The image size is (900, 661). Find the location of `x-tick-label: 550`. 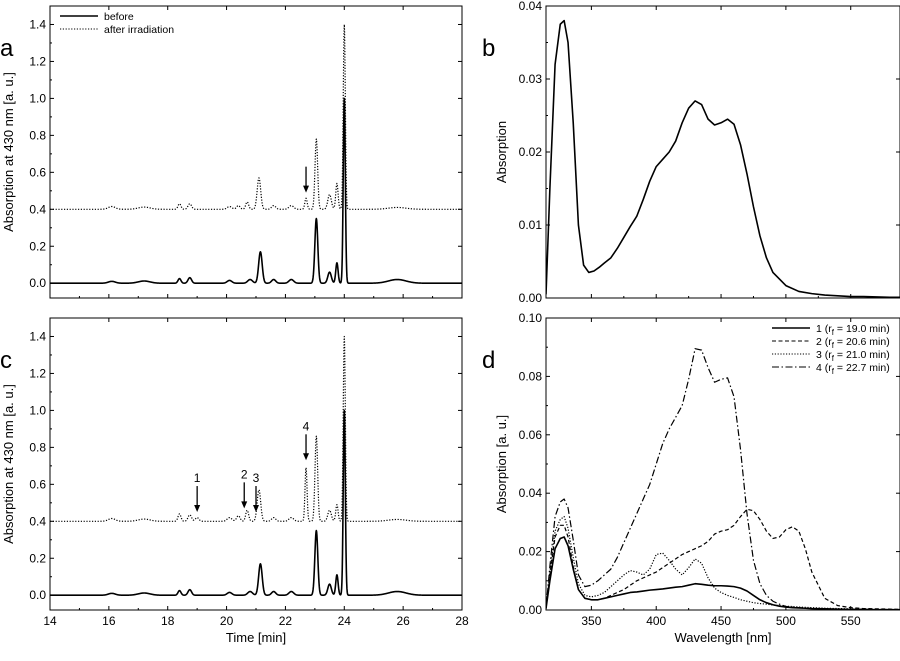

x-tick-label: 550 is located at coordinates (851, 621).